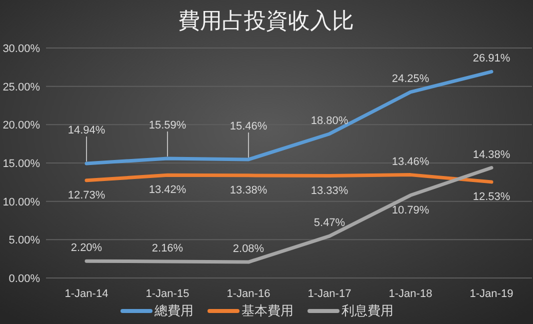 The width and height of the screenshot is (533, 324). Describe the element at coordinates (24, 279) in the screenshot. I see `y-tick-label: 0.00%` at that location.